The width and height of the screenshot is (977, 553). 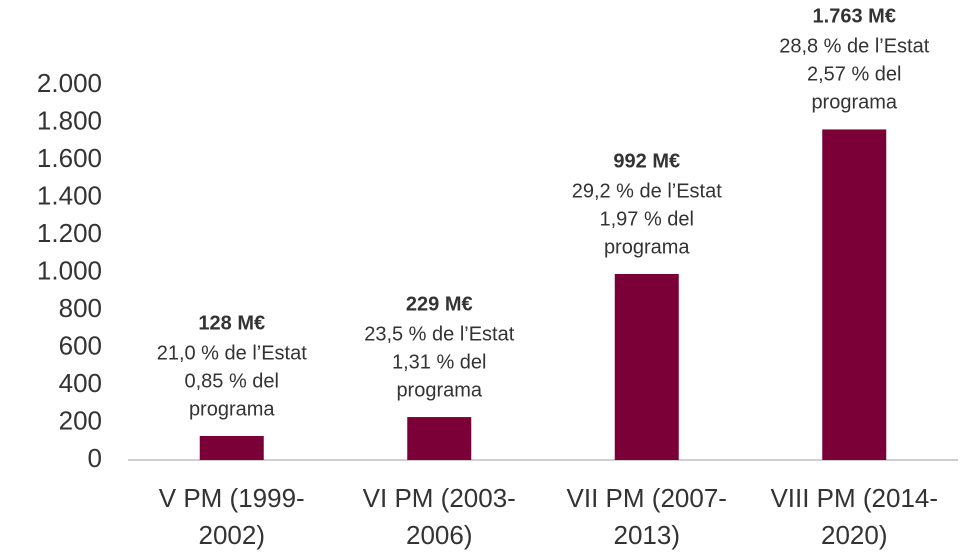 I want to click on annotation: 29,2 % de l’Estat, so click(x=647, y=191).